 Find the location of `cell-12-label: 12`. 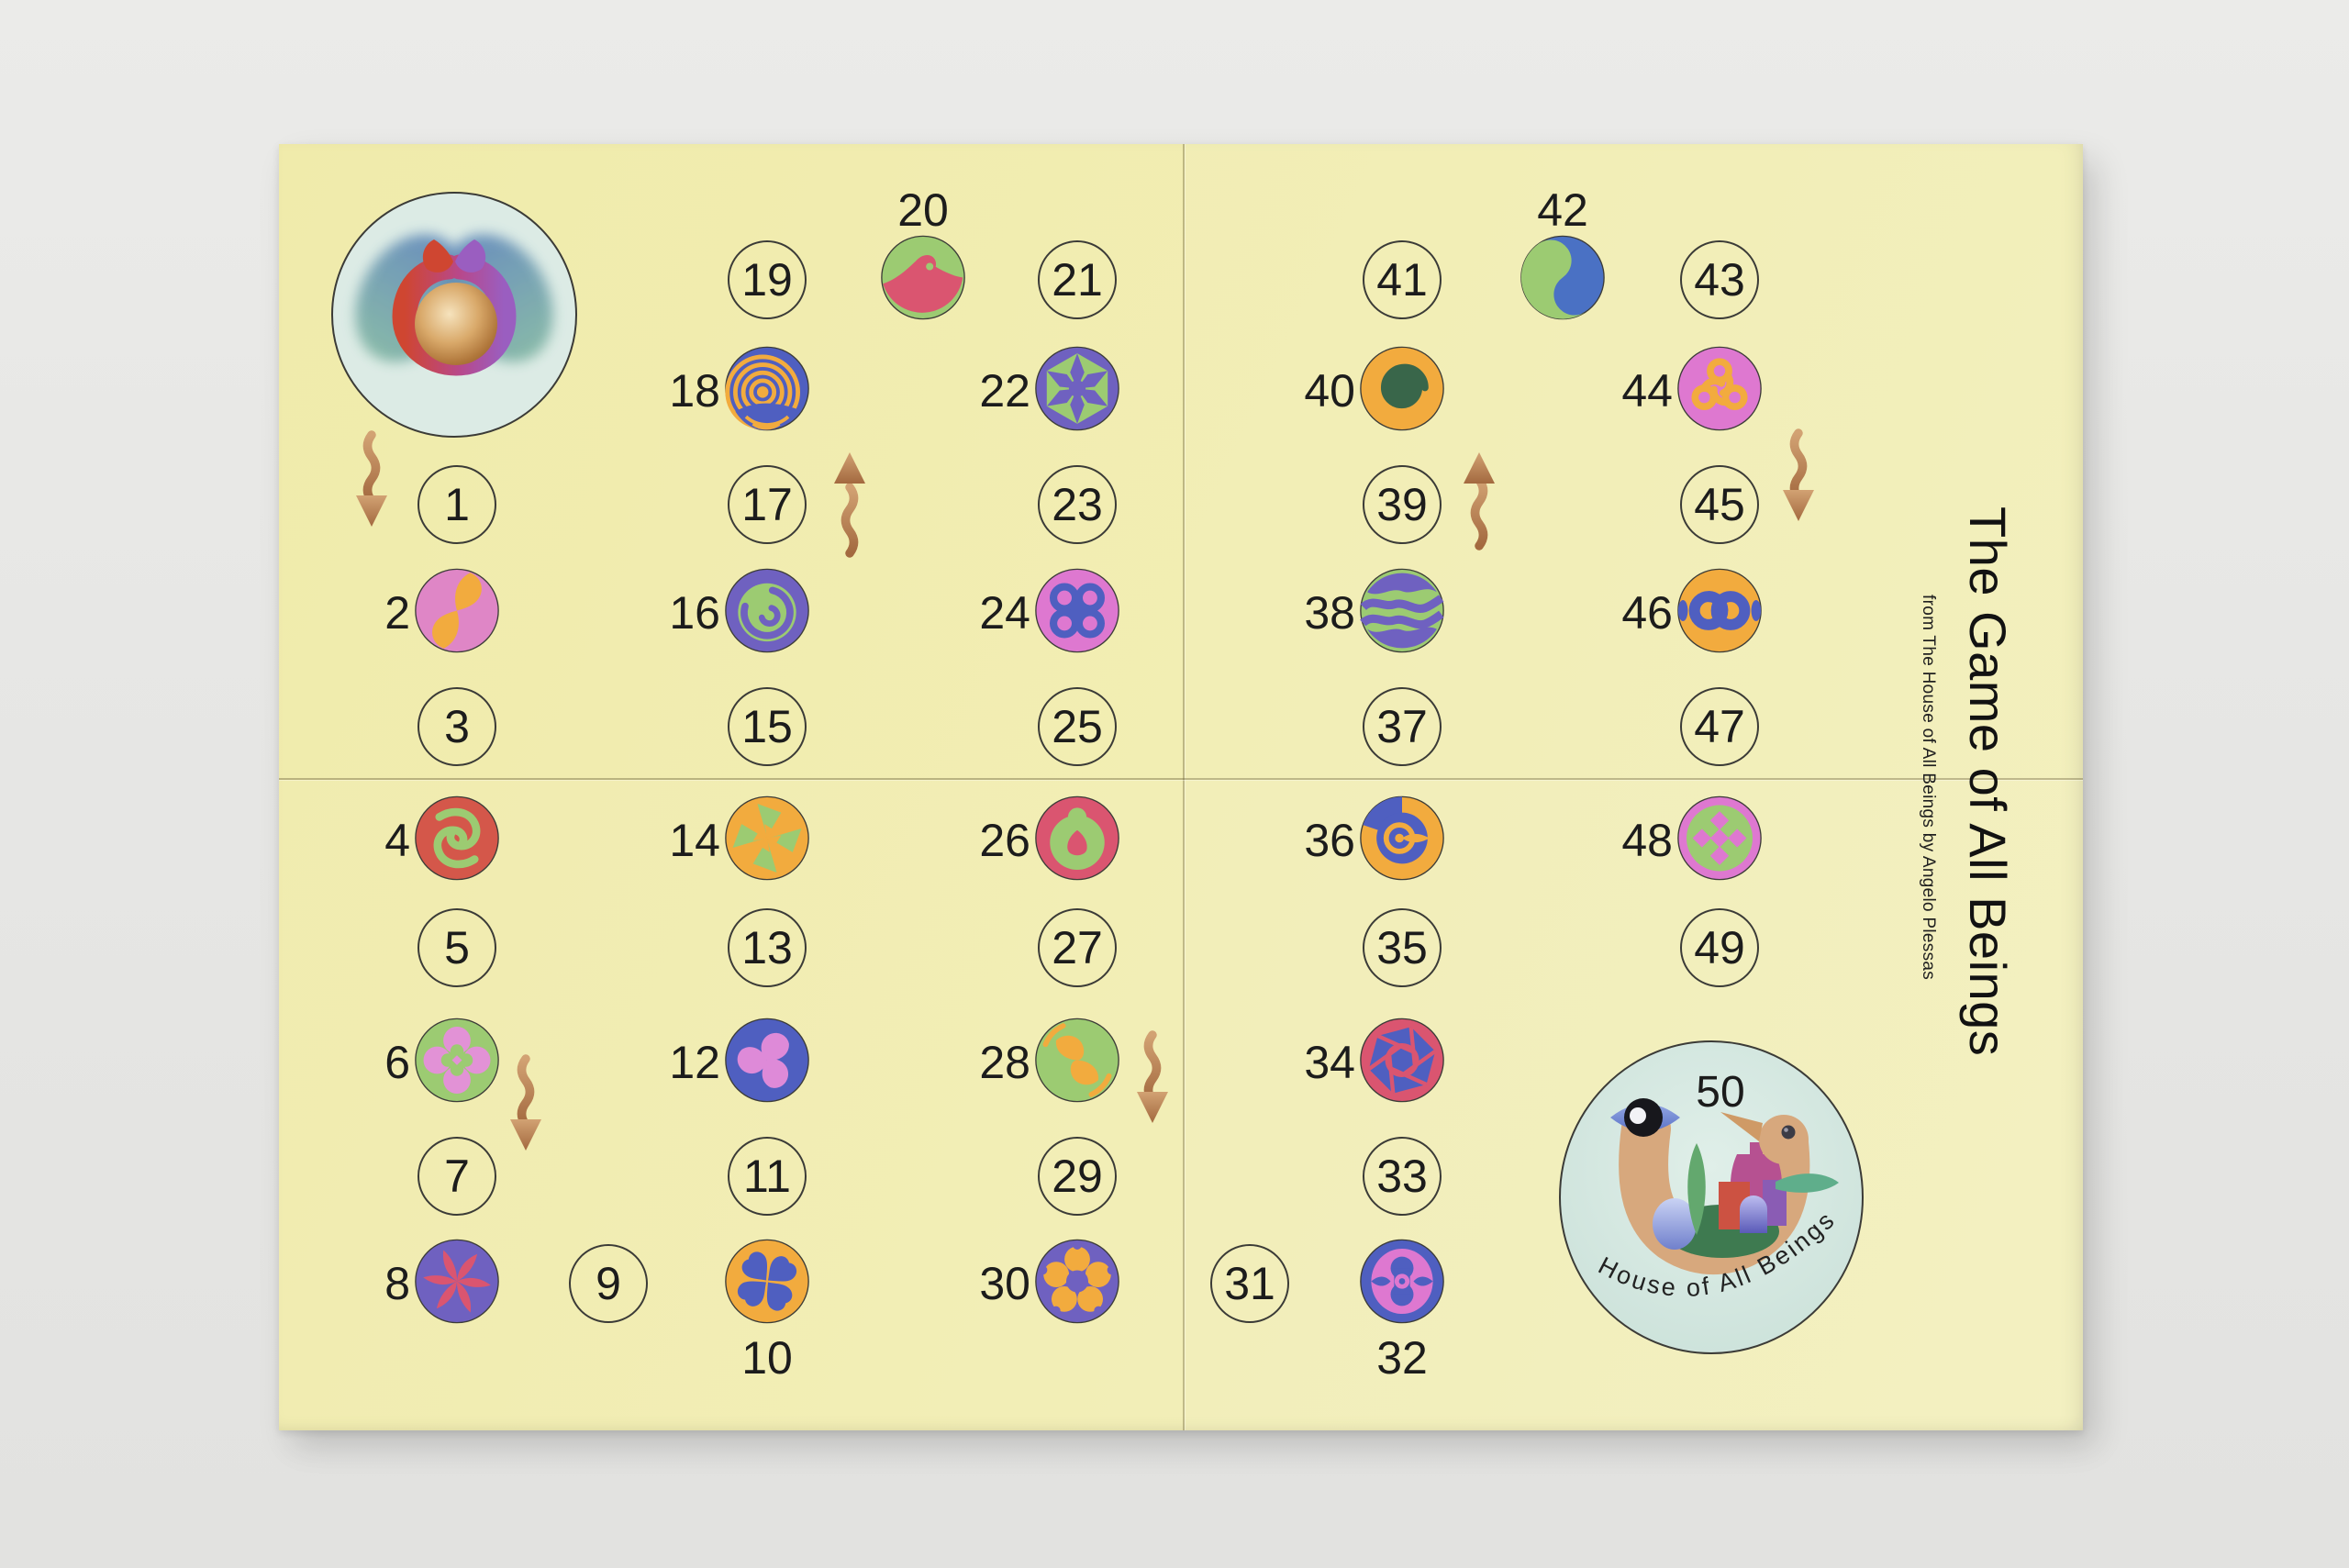

cell-12-label: 12 is located at coordinates (694, 1063).